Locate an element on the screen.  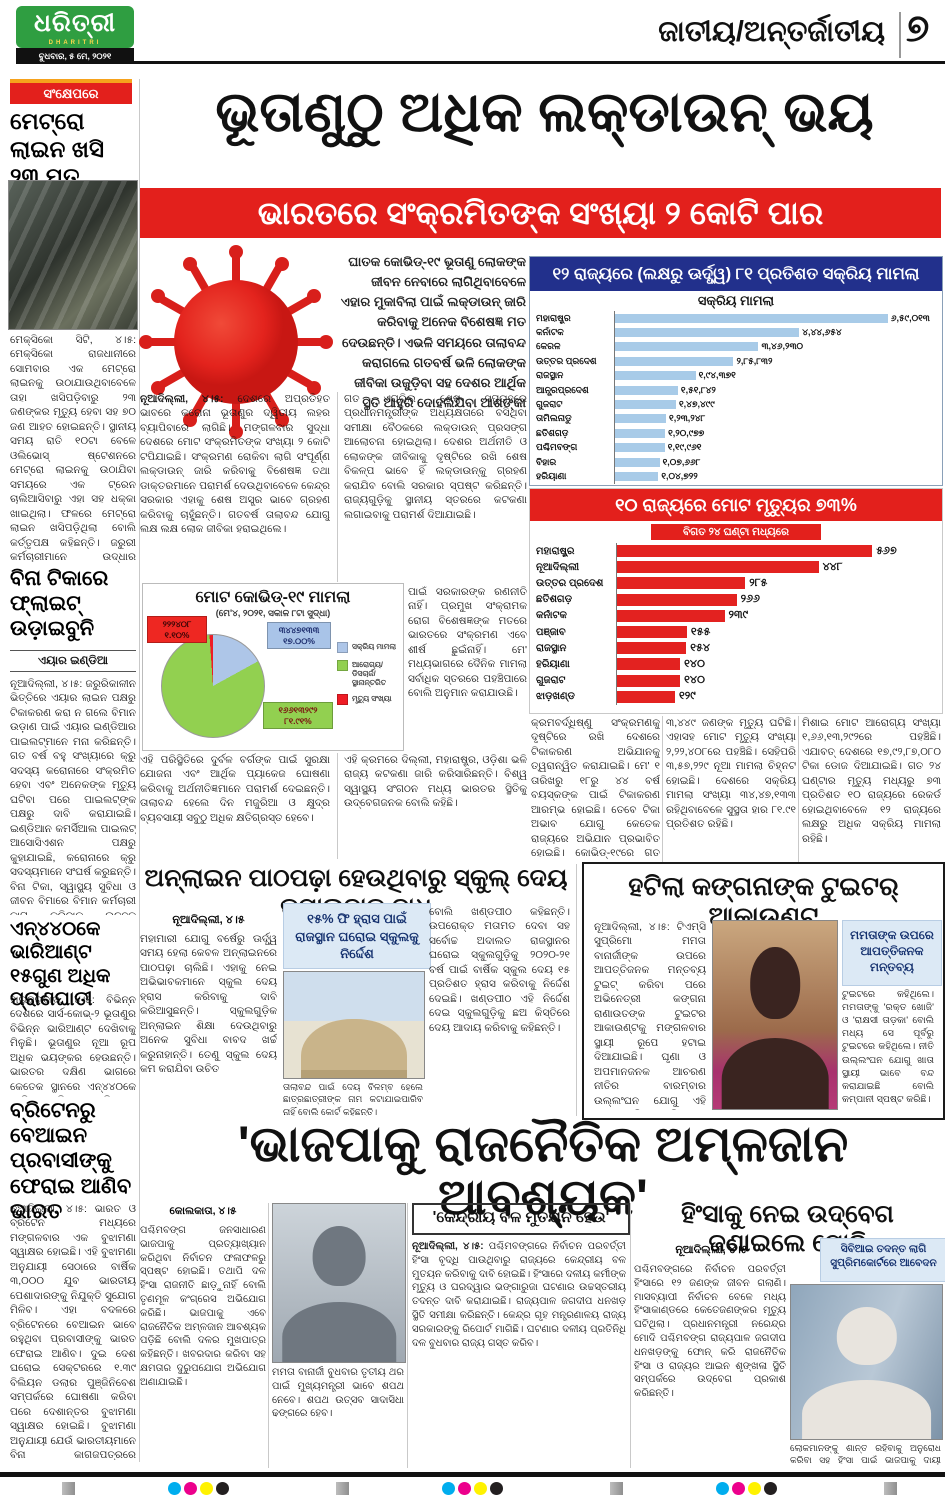
bar-track: ୪,୪୪,୬୫୪ is located at coordinates (775, 332).